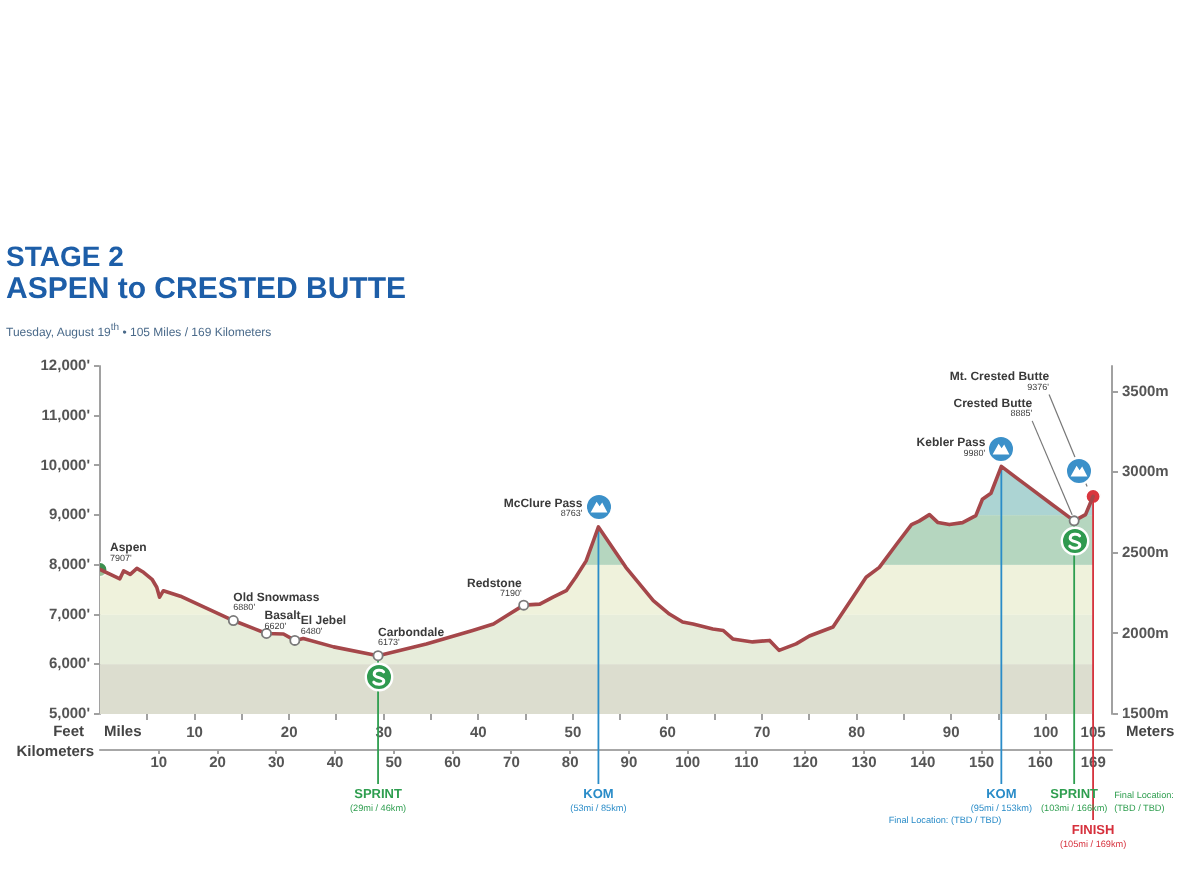  What do you see at coordinates (206, 273) in the screenshot?
I see `chart-title: STAGE 2 ASPEN to CRESTED BUTTE` at bounding box center [206, 273].